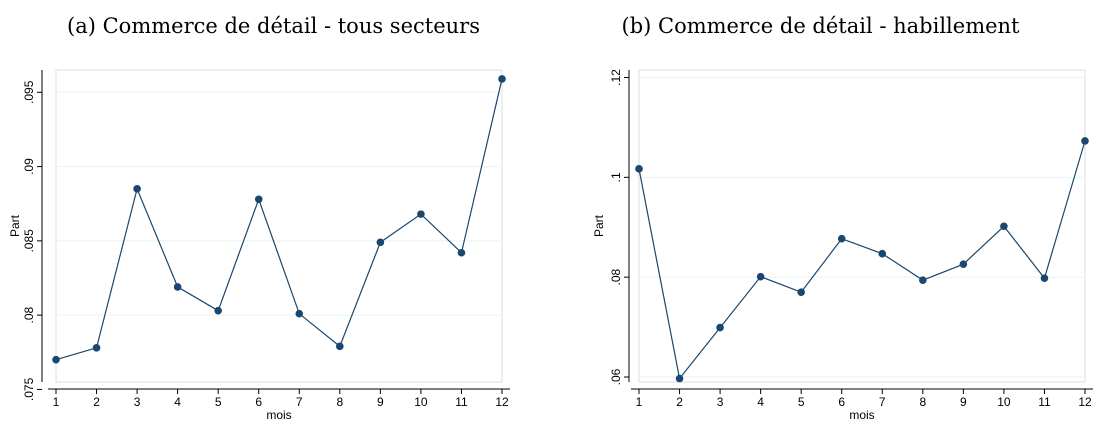 This screenshot has height=421, width=1094. I want to click on y-tick-label: .06, so click(616, 376).